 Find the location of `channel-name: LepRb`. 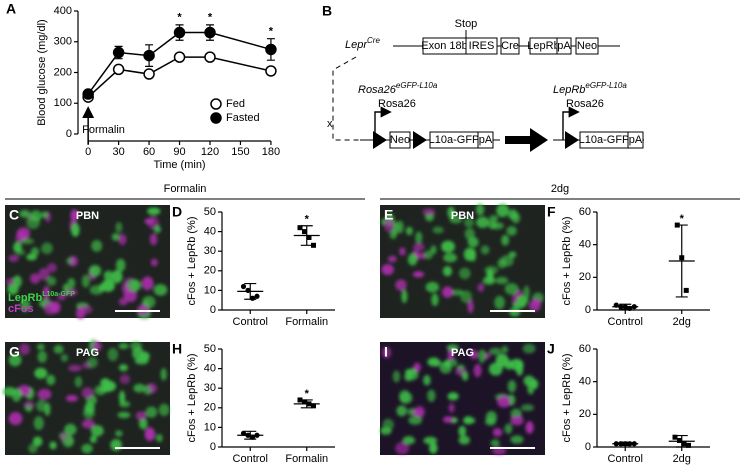

channel-name: LepRb is located at coordinates (25, 298).